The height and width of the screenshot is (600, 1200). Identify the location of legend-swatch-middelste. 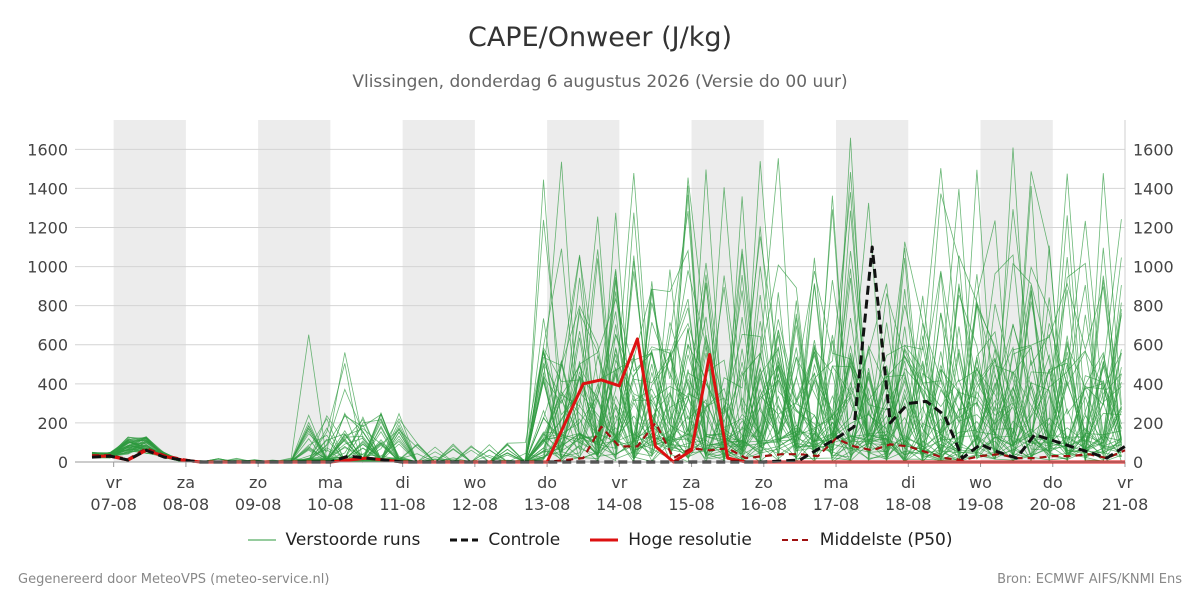
(795, 540).